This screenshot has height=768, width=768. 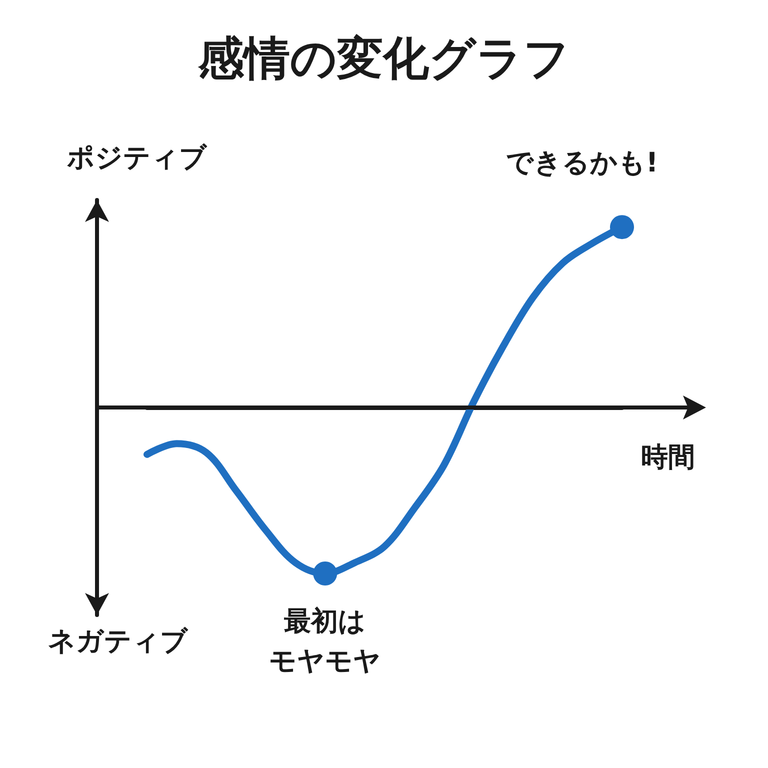 I want to click on y-axis-title: ポジティブ, so click(x=137, y=158).